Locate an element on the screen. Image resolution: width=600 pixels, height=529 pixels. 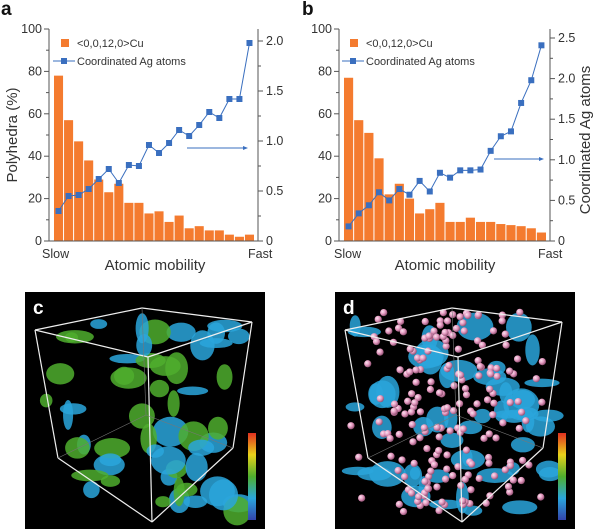
y2-tick-label: 1.5 is located at coordinates (566, 119).